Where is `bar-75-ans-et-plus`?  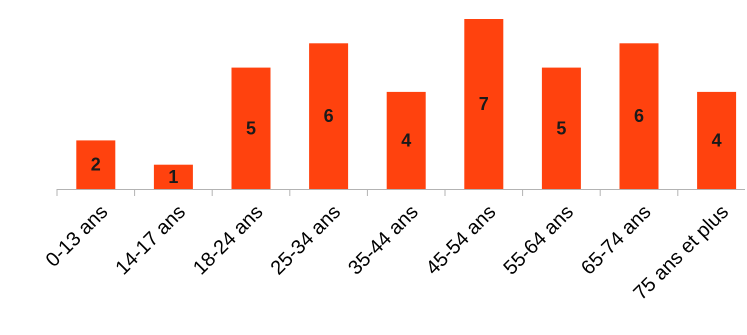 bar-75-ans-et-plus is located at coordinates (717, 140).